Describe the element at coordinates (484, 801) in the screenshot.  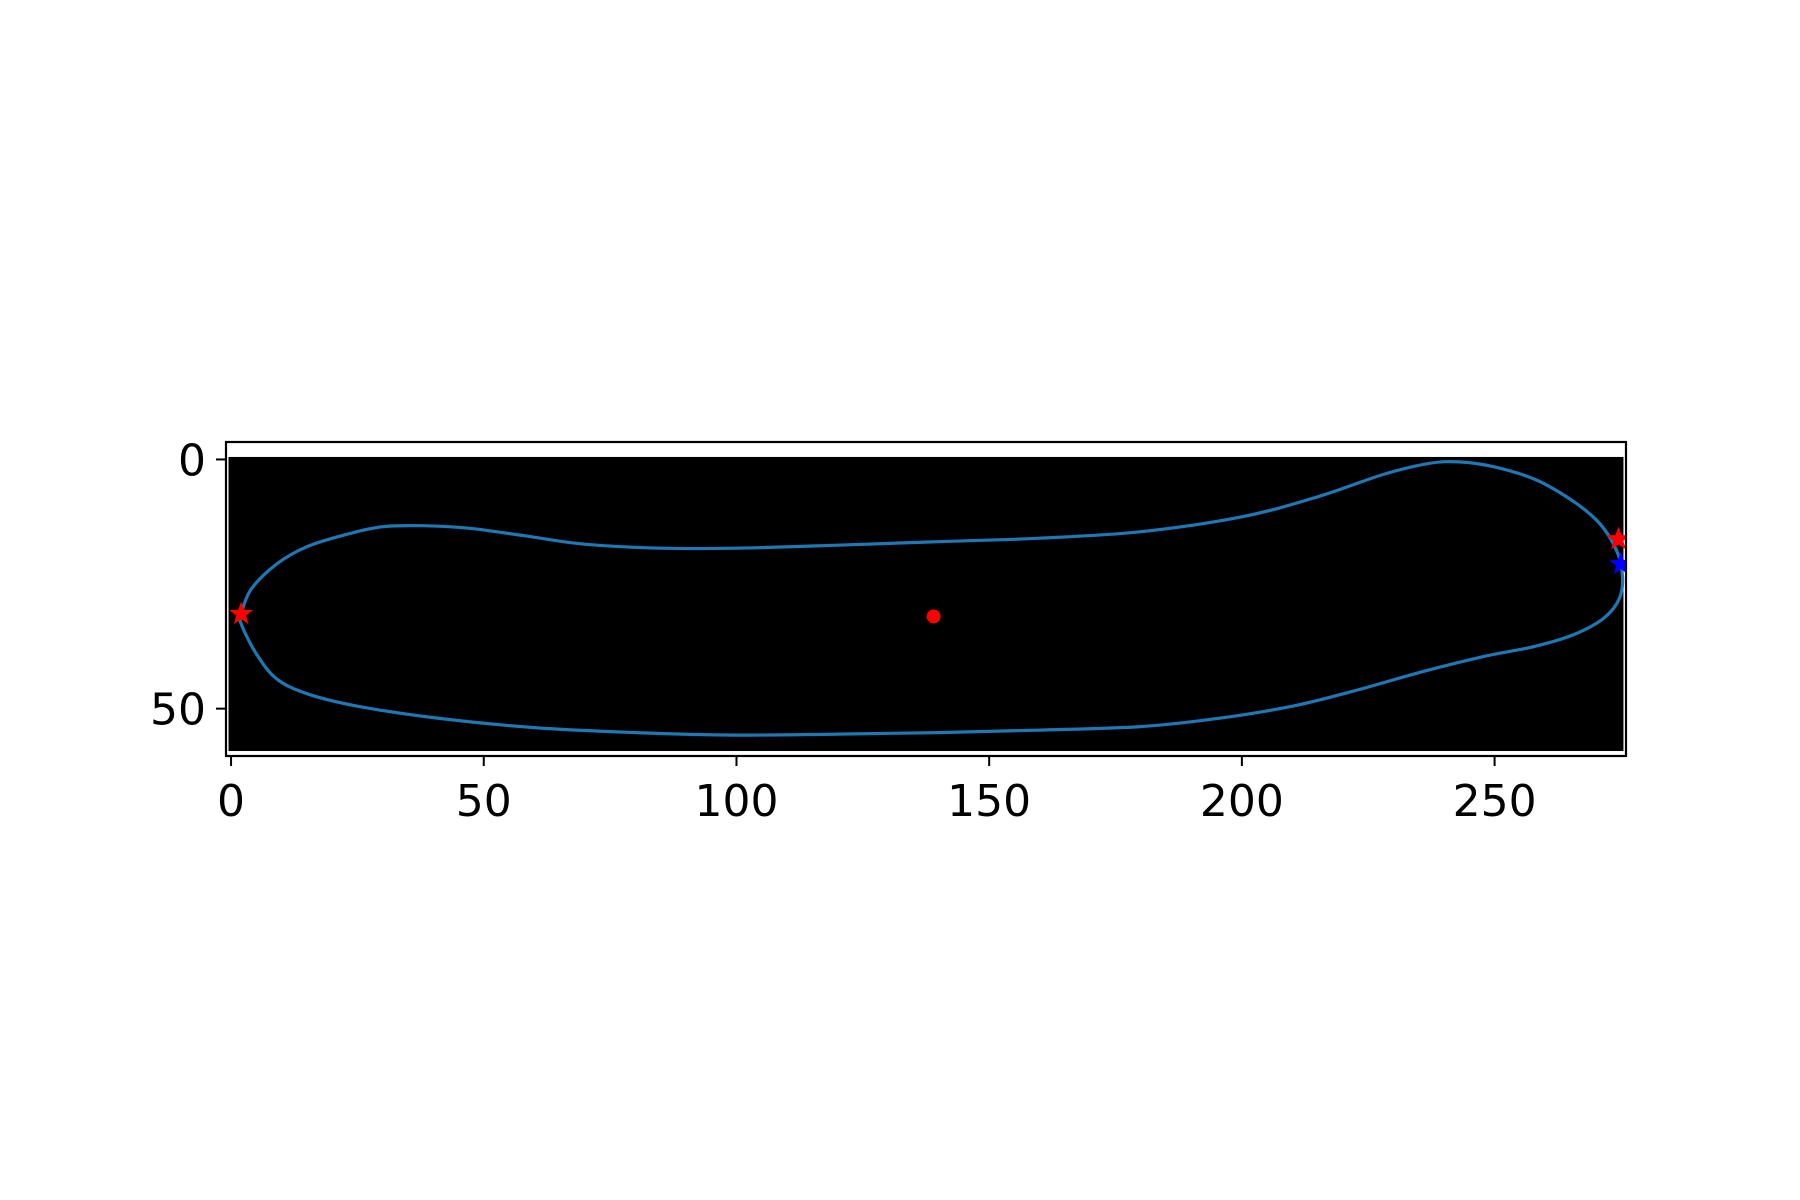
I see `x-tick-label: 50` at that location.